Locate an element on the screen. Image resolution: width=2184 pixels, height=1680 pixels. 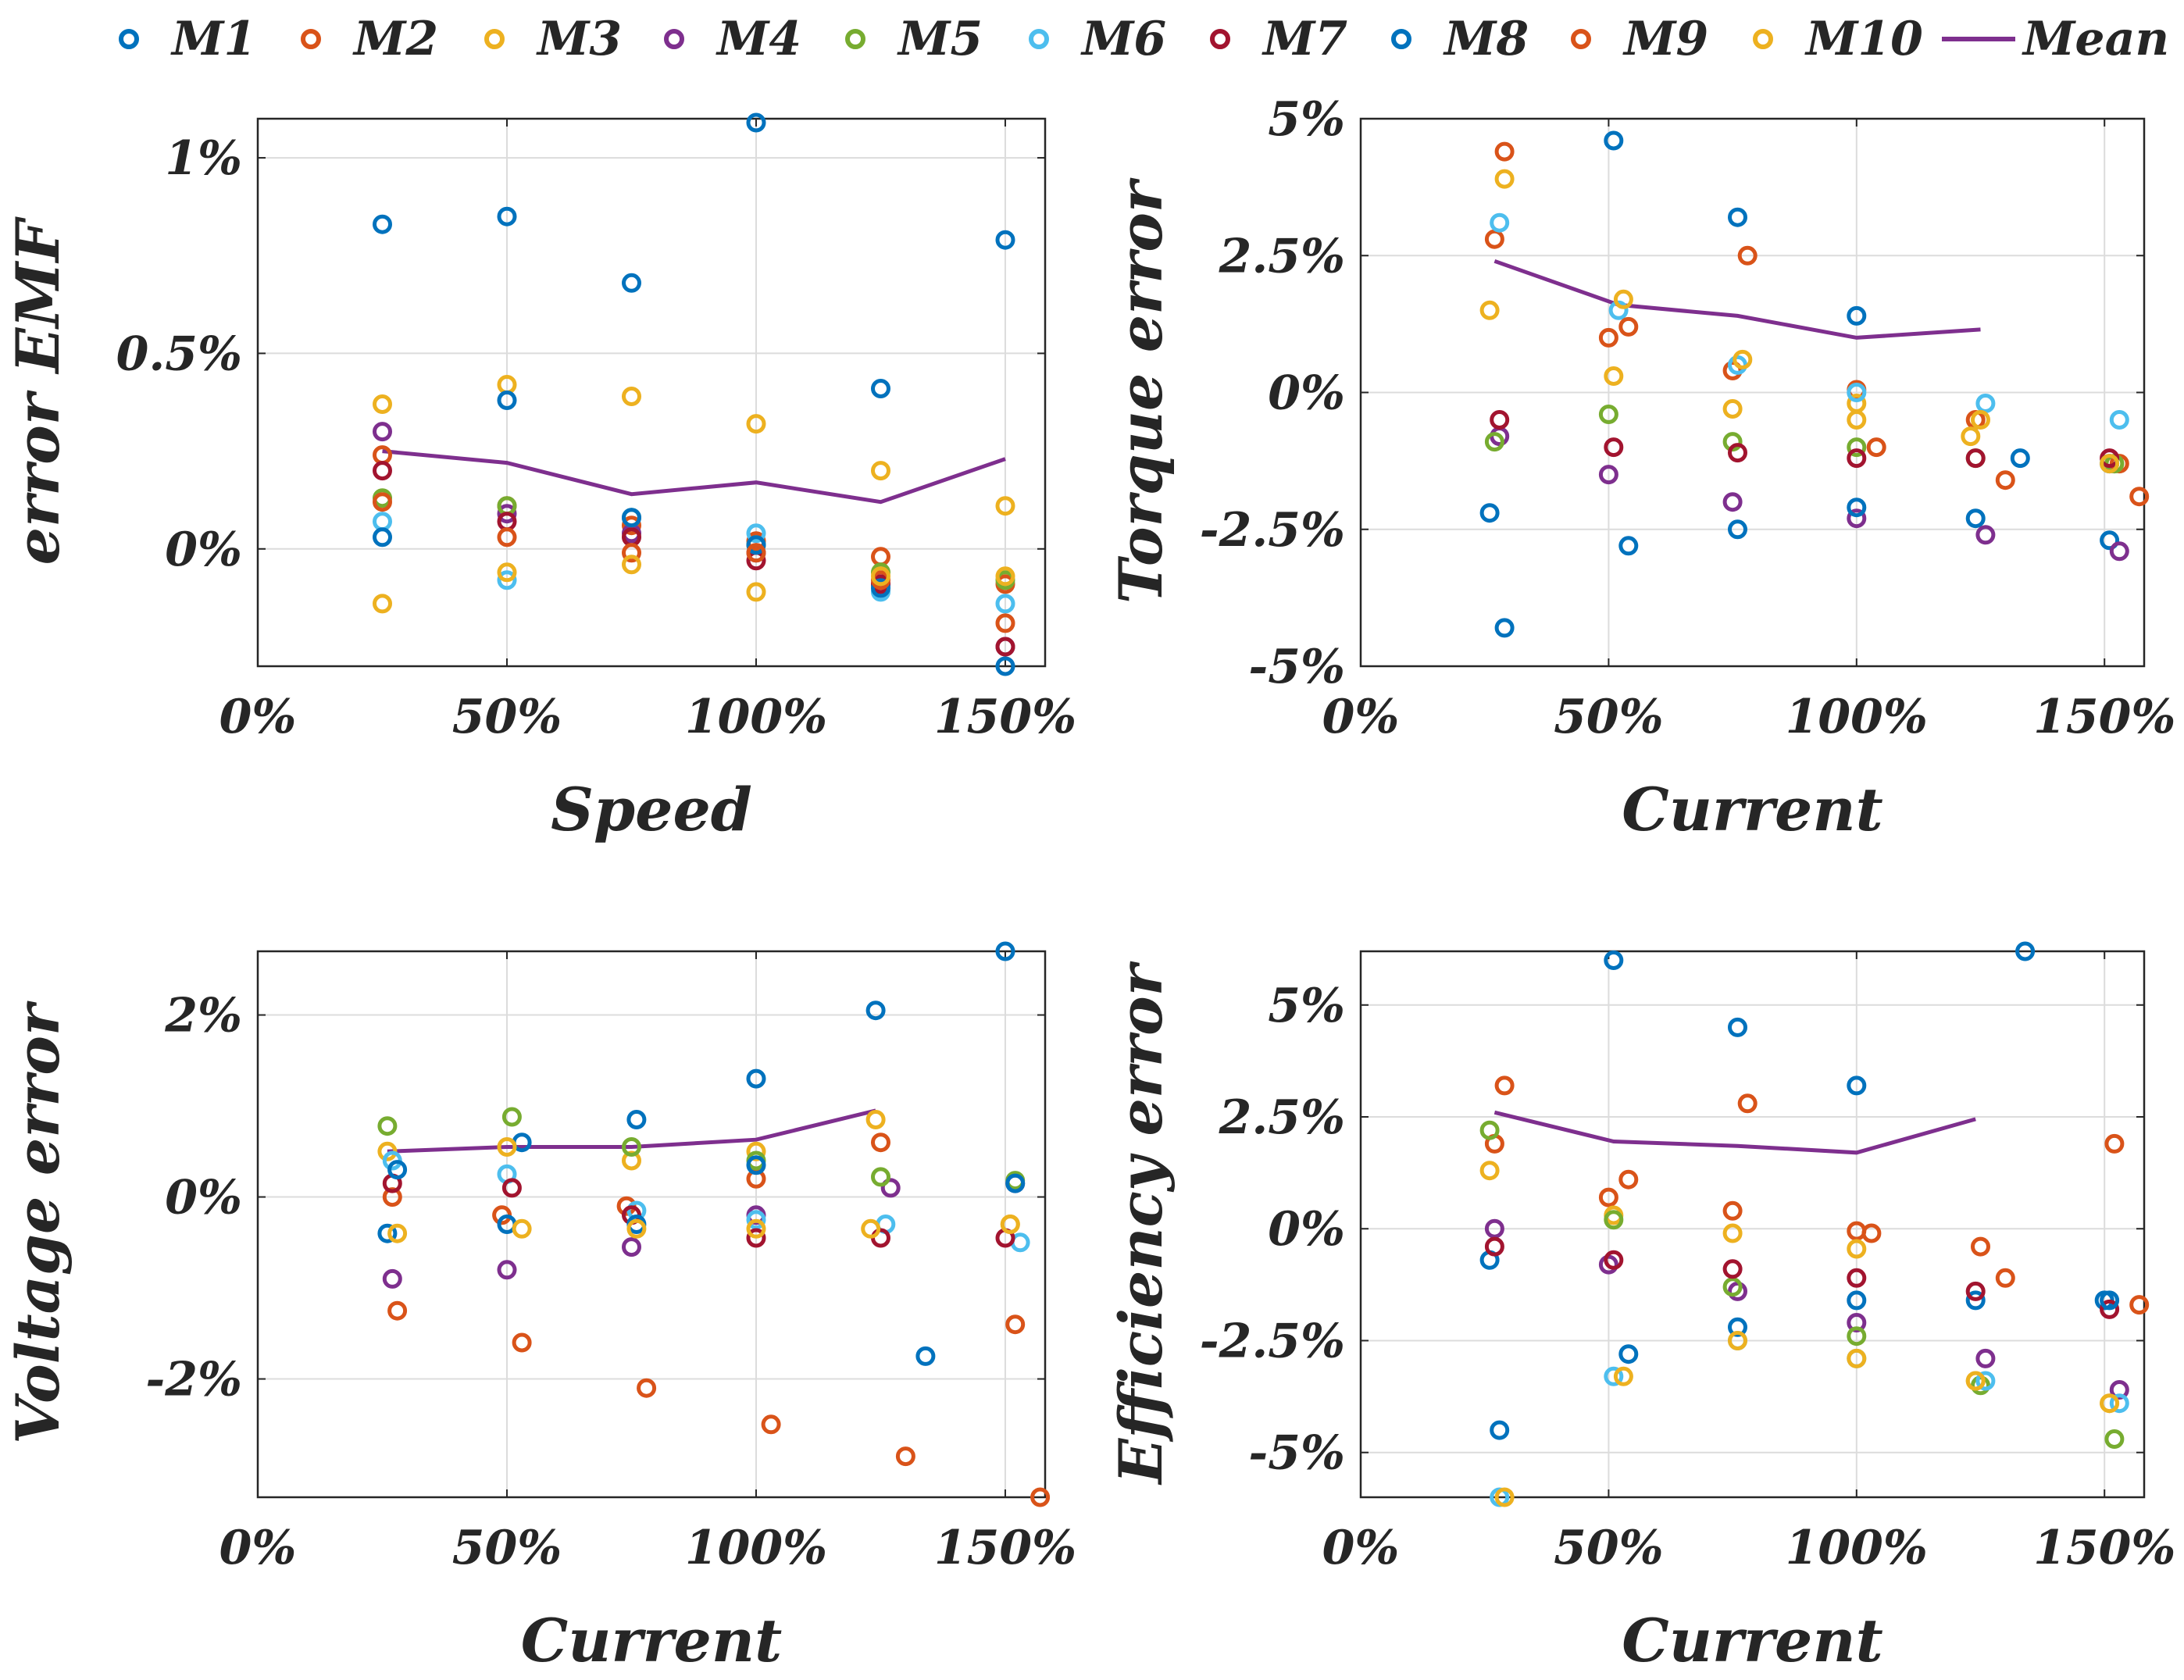
legend-label-mean: Mean is located at coordinates (2095, 39).